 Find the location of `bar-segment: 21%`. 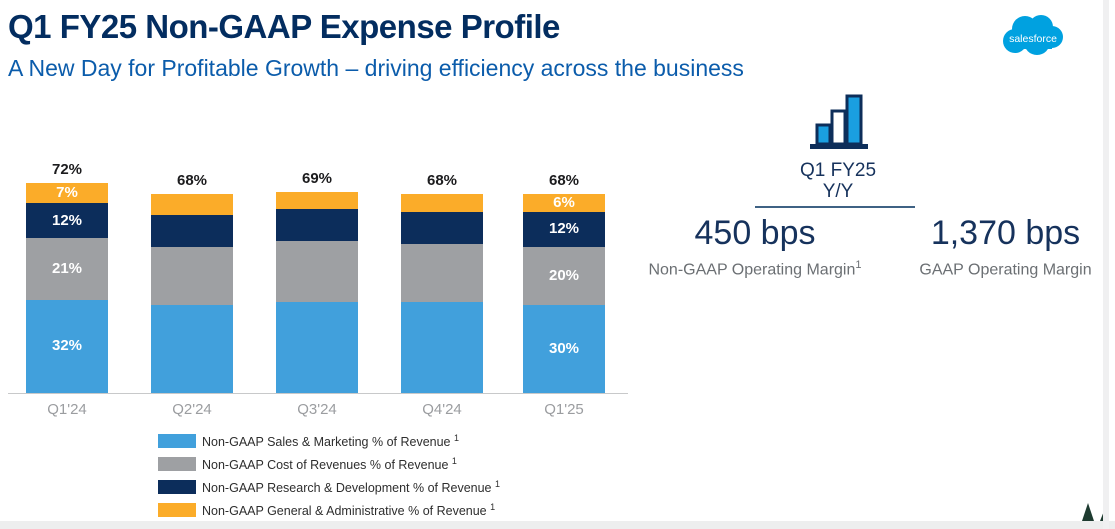

bar-segment: 21% is located at coordinates (67, 269).